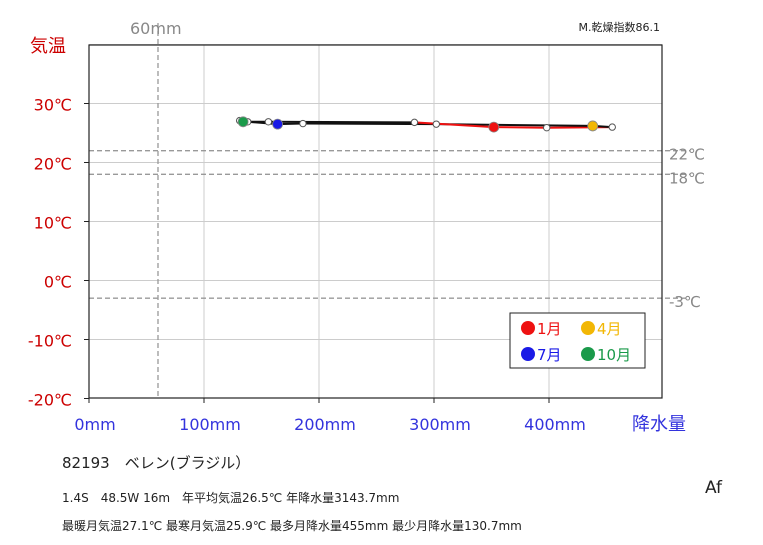 This screenshot has height=545, width=763. Describe the element at coordinates (58, 282) in the screenshot. I see `y-tick-label: 0℃` at that location.